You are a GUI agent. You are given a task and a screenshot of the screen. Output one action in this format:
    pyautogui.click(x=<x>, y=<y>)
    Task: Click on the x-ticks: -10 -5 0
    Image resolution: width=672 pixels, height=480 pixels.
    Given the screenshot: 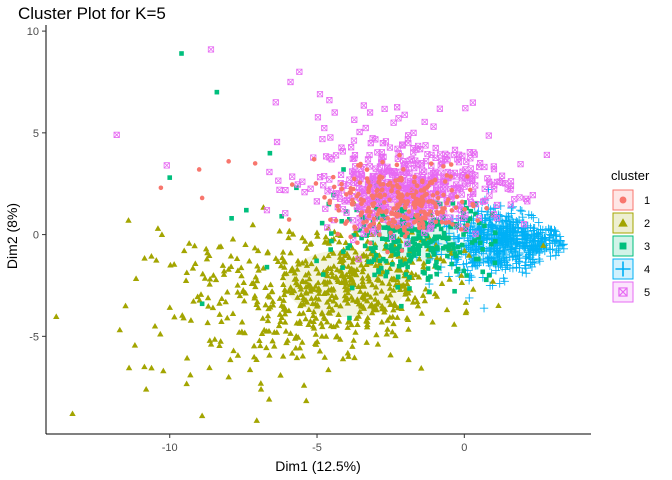 What is the action you would take?
    pyautogui.click(x=314, y=444)
    